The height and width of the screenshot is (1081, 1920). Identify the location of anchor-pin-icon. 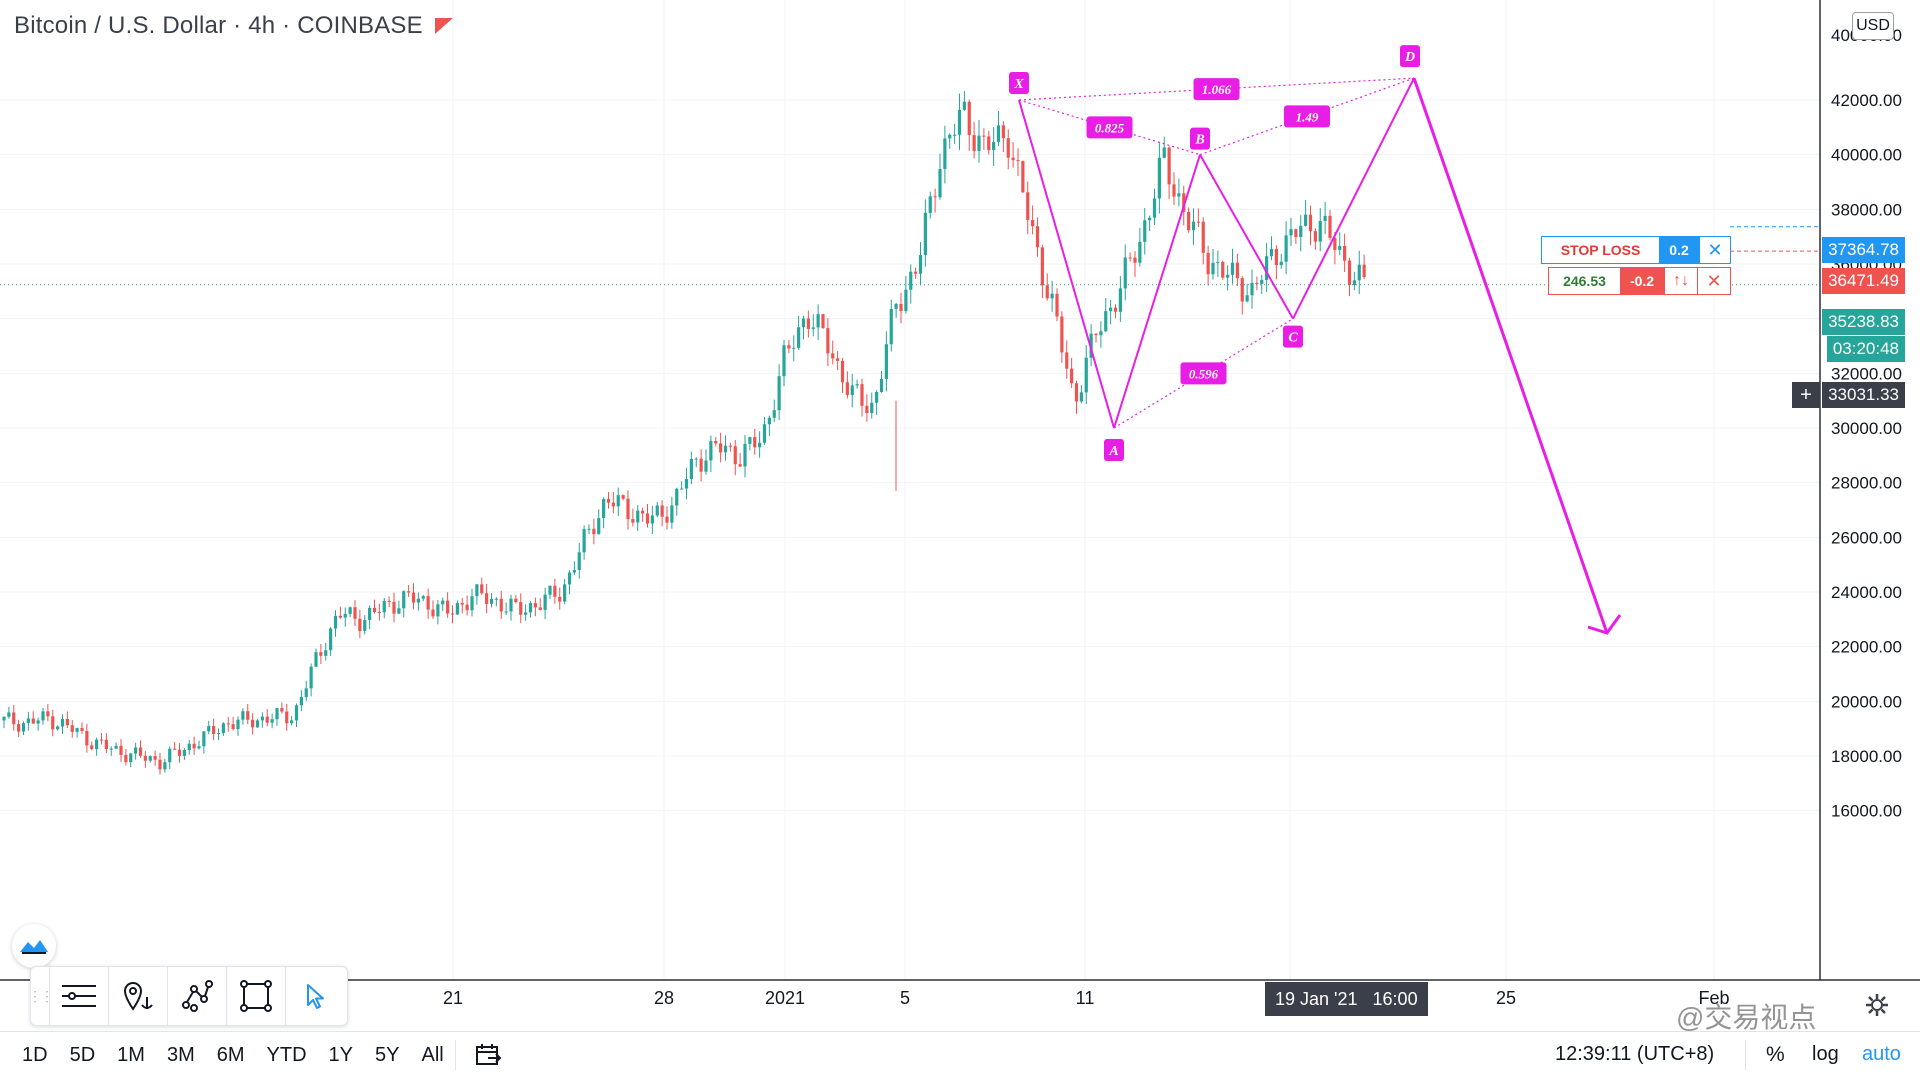
(138, 996).